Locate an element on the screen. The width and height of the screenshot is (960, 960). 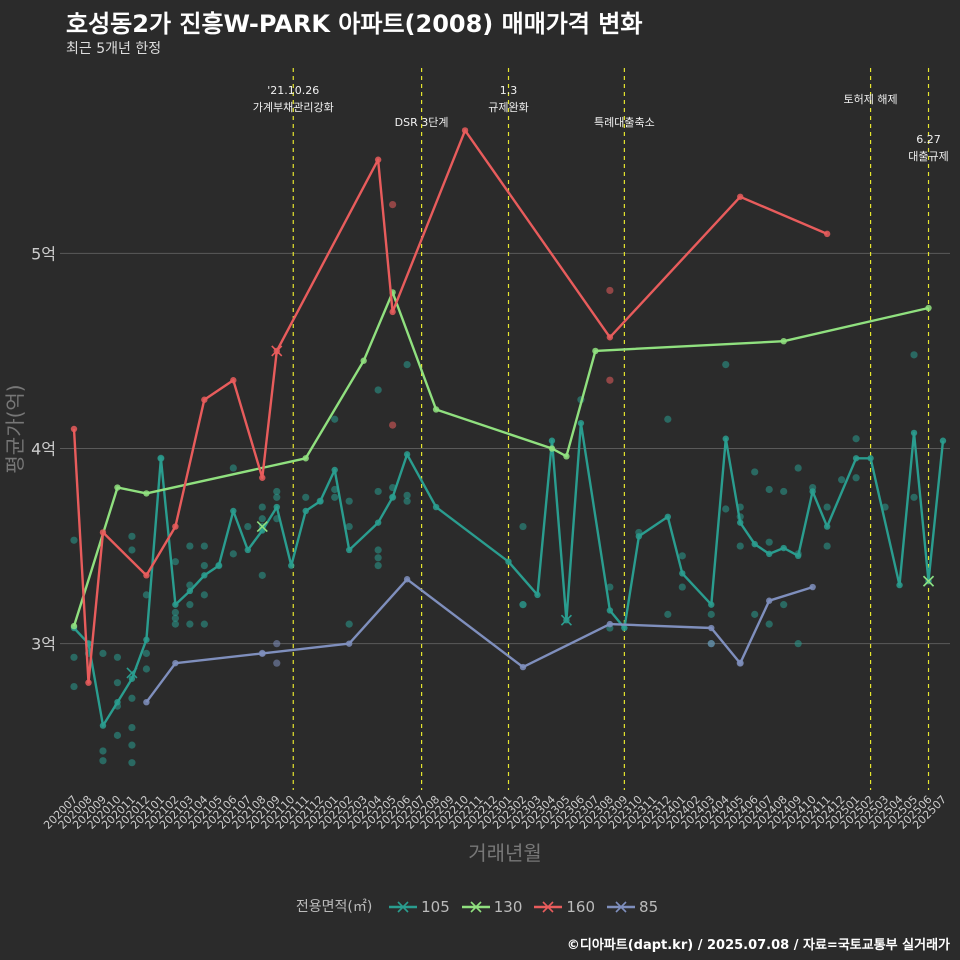
legend: 전용면적(㎡) 105 130 160 85 is located at coordinates (480, 906).